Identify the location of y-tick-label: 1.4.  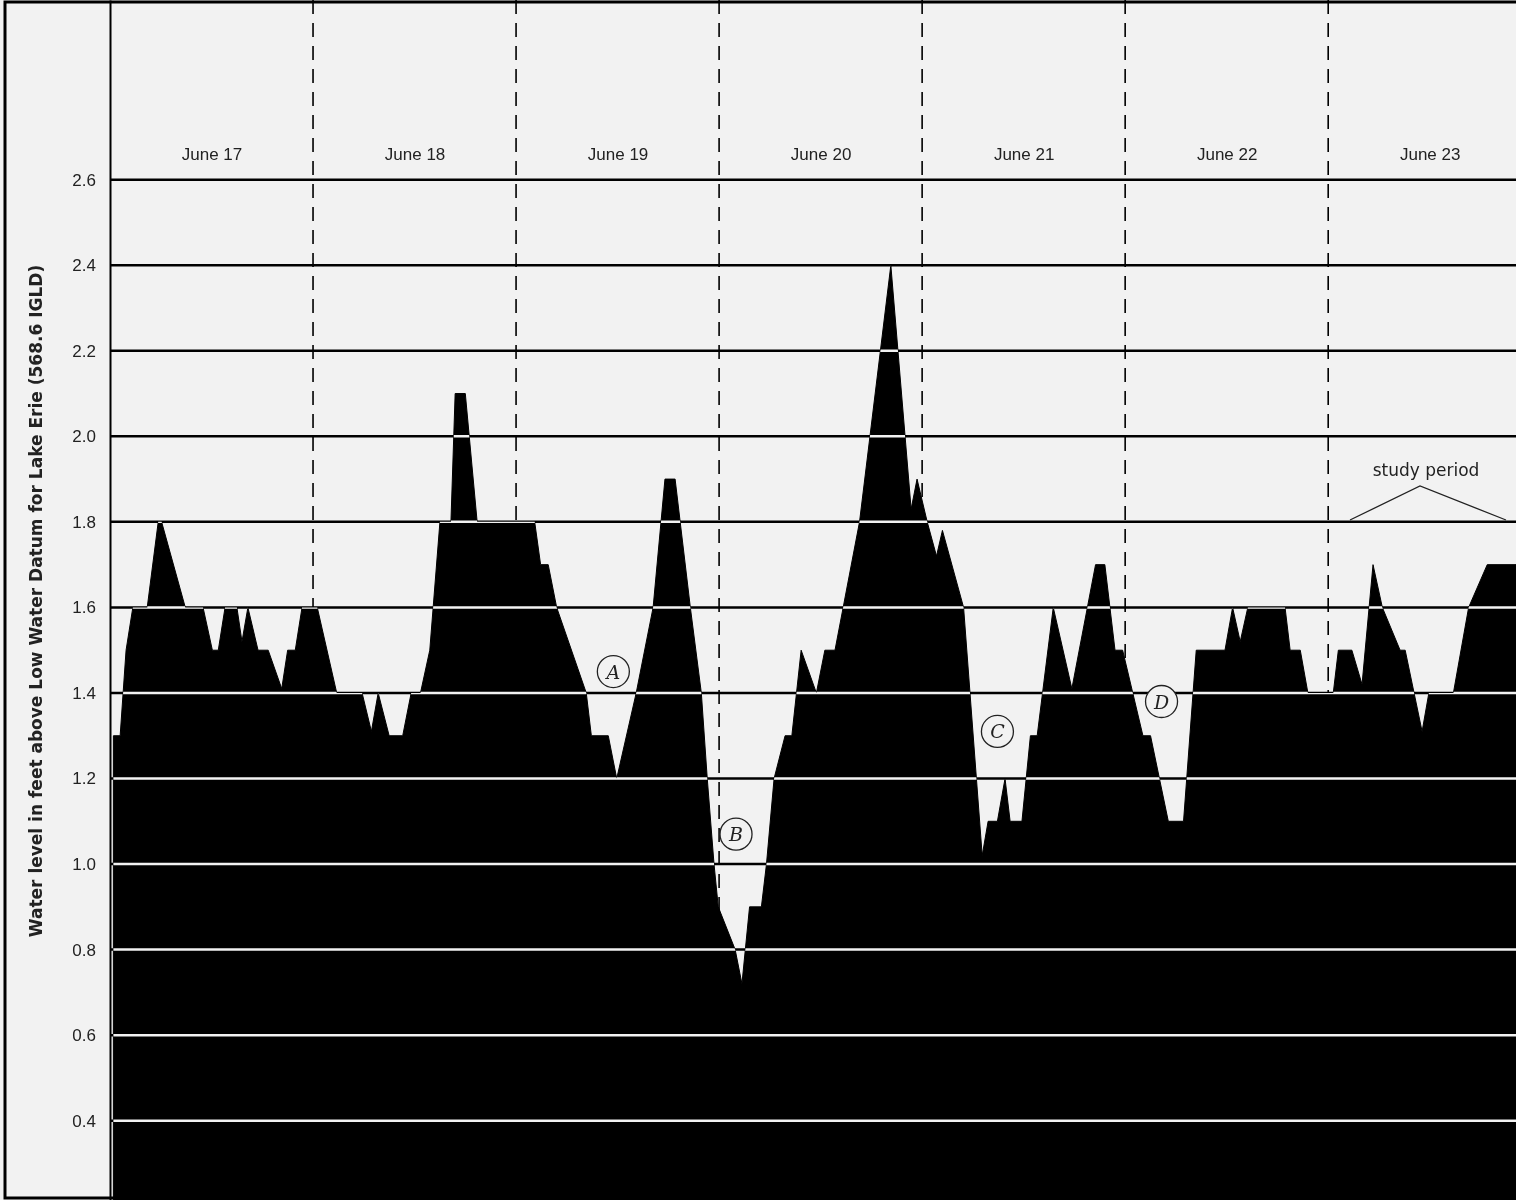
(84, 693).